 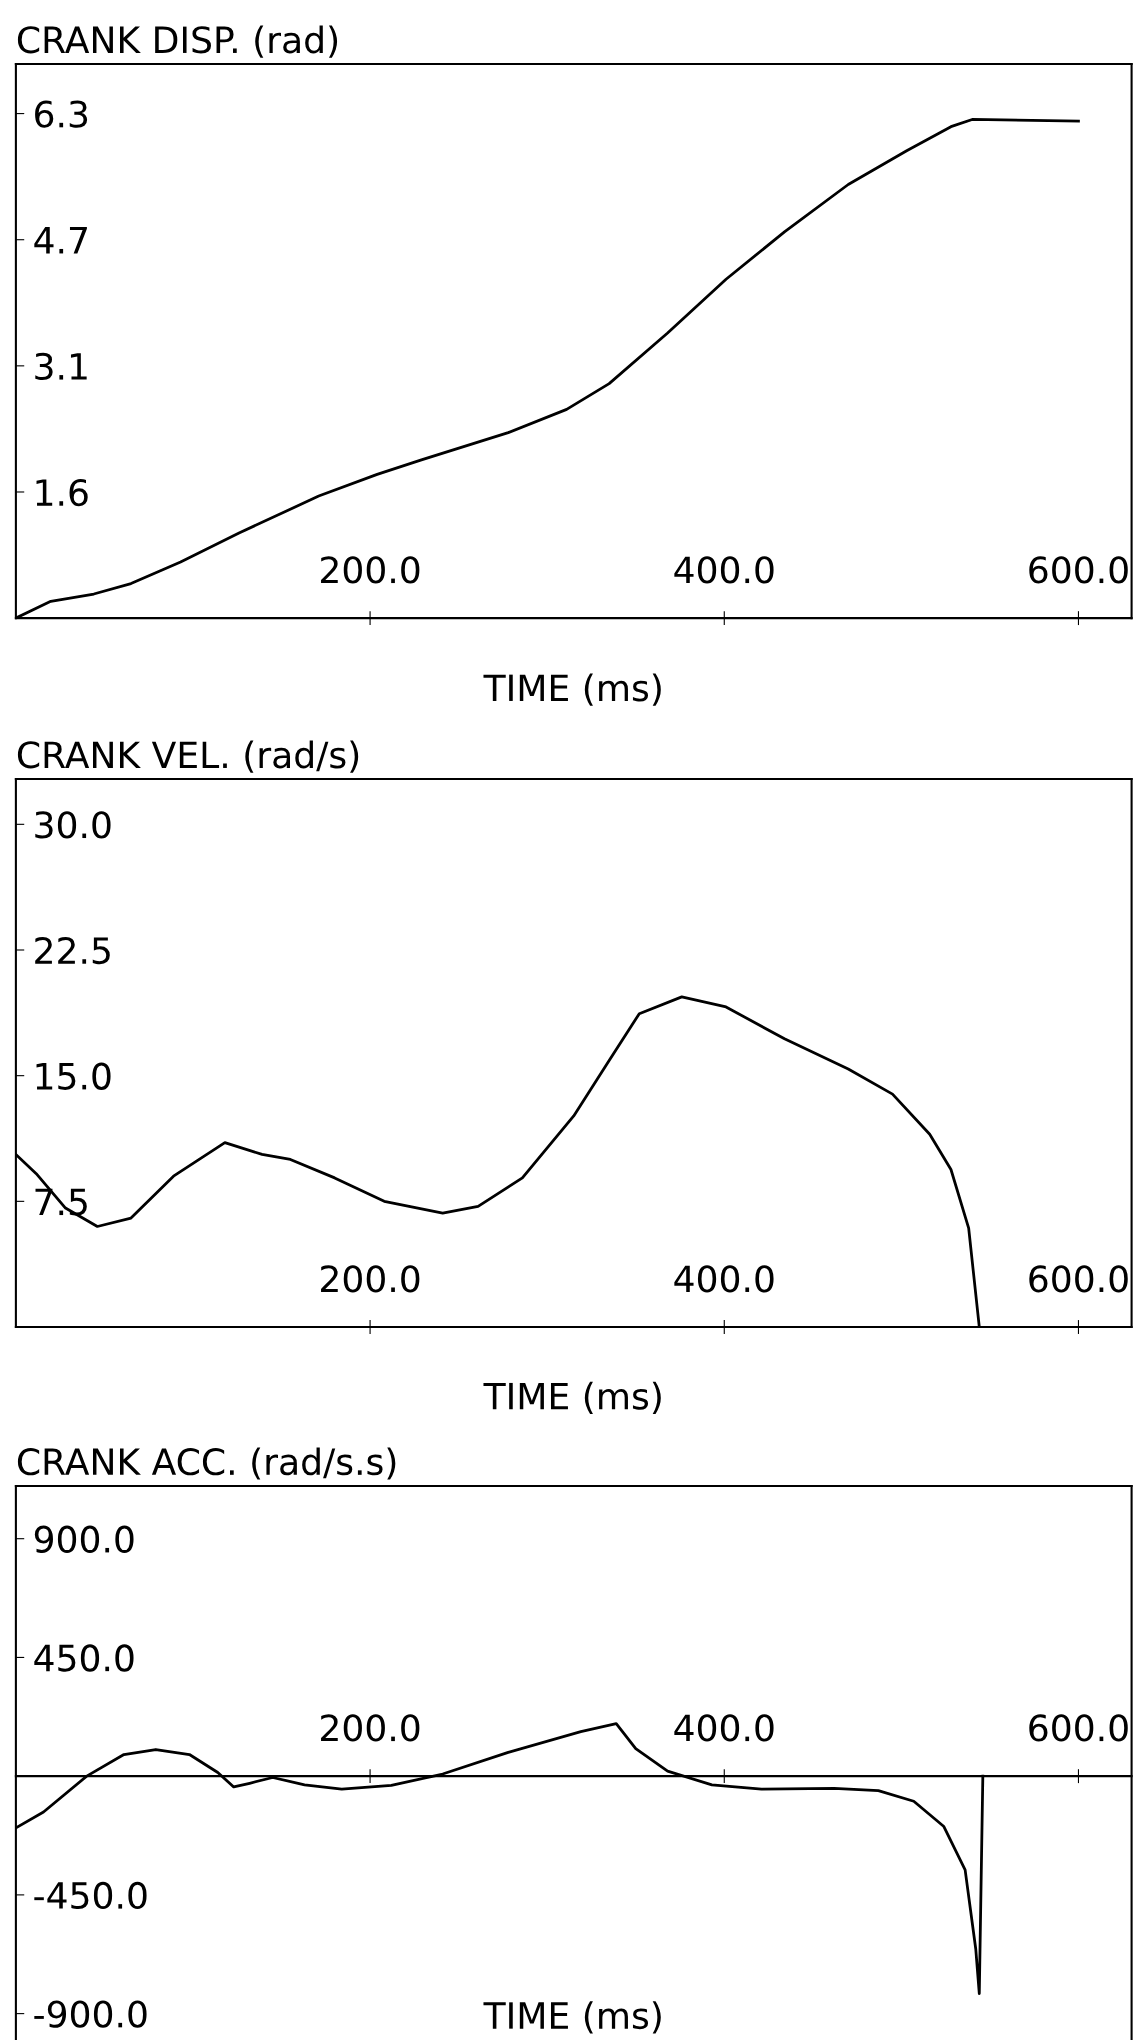 I want to click on y-tick-label: 450.0, so click(x=84, y=1658).